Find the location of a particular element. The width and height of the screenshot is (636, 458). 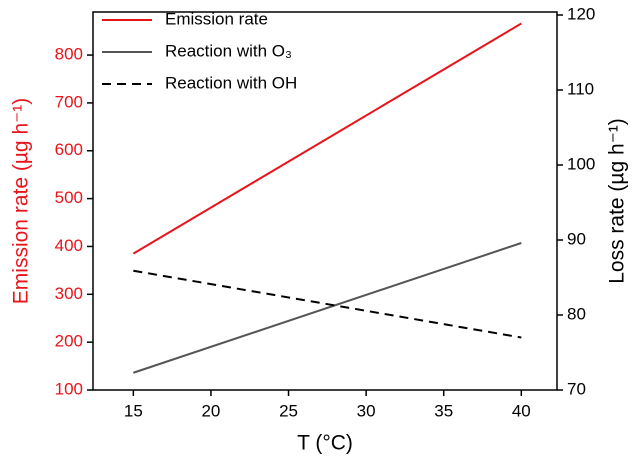

y2-tick-label: 110 is located at coordinates (580, 88).